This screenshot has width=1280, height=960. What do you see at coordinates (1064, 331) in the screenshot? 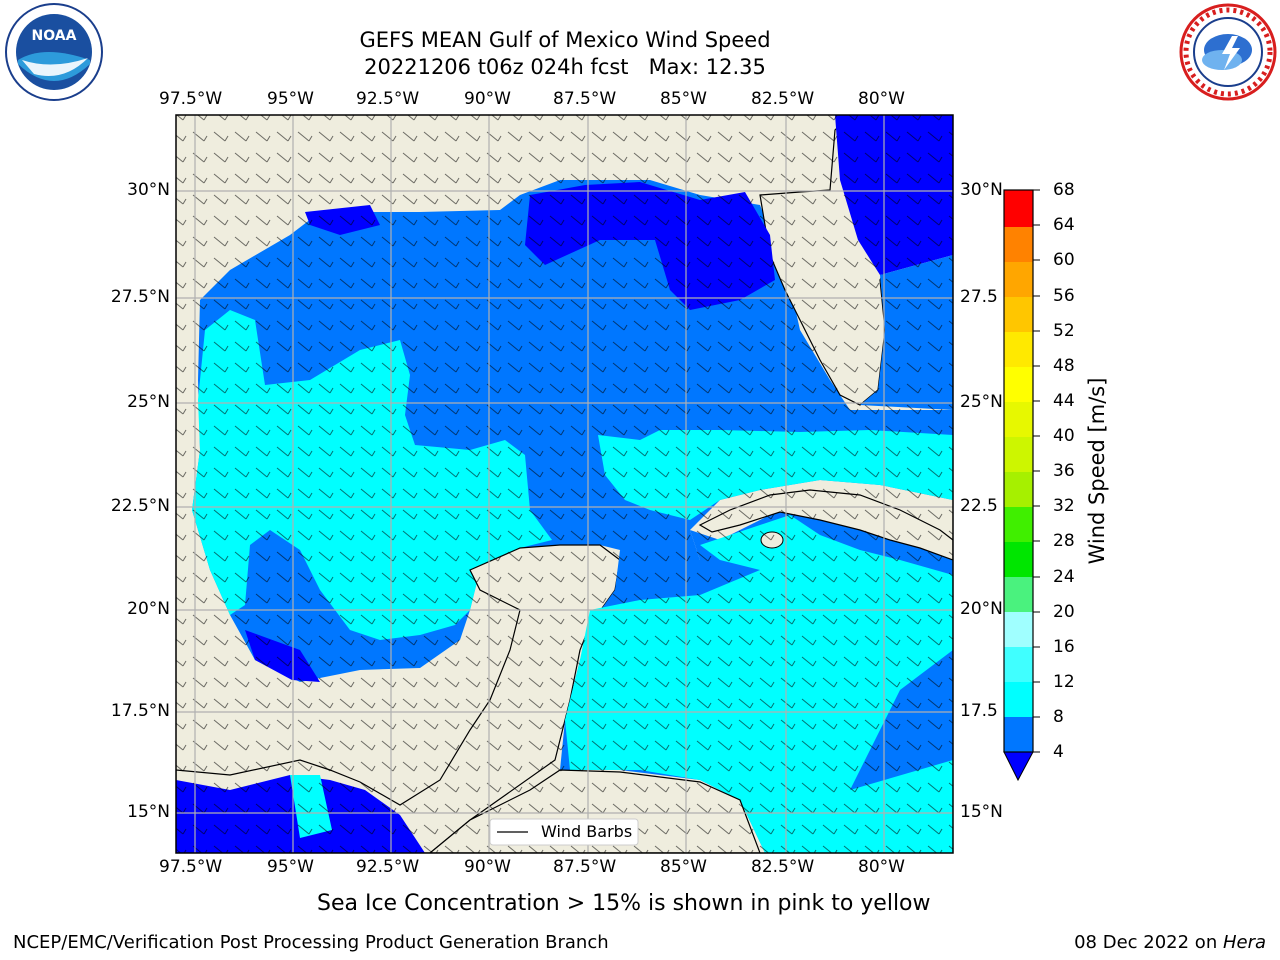
I see `colorbar-tick: 52` at bounding box center [1064, 331].